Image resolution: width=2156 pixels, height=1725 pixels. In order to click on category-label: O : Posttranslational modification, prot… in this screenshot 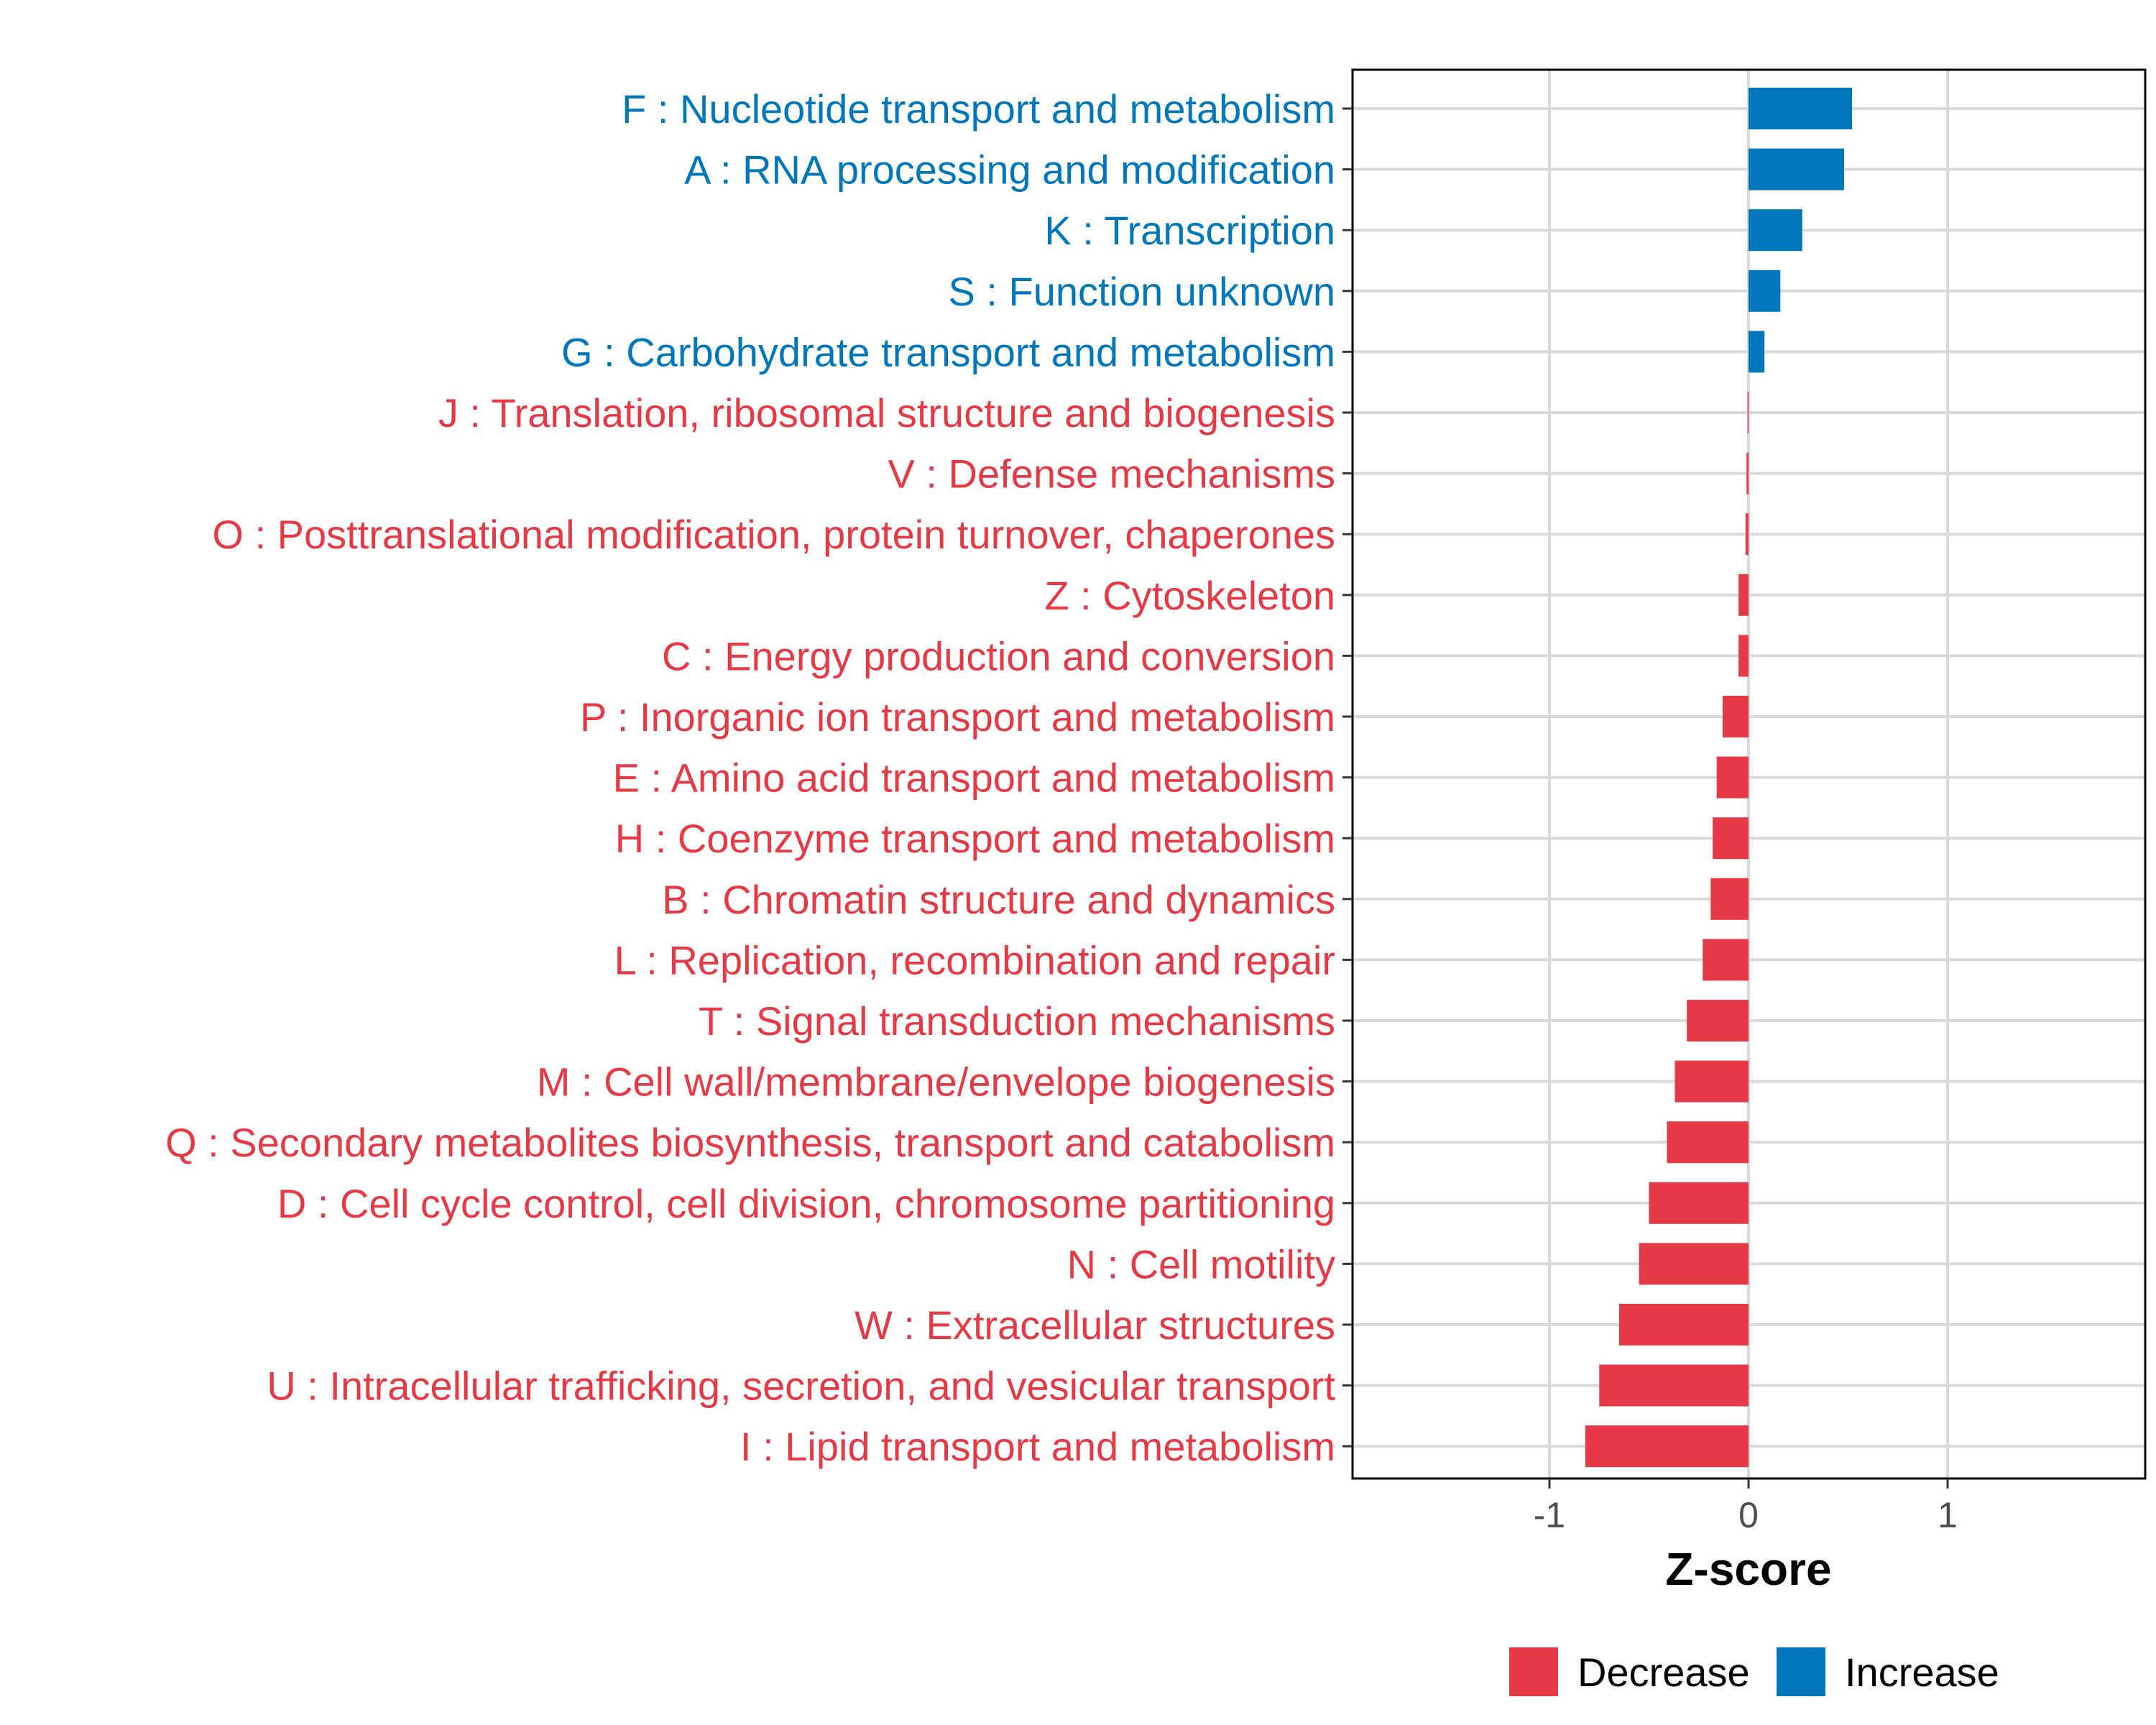, I will do `click(774, 534)`.